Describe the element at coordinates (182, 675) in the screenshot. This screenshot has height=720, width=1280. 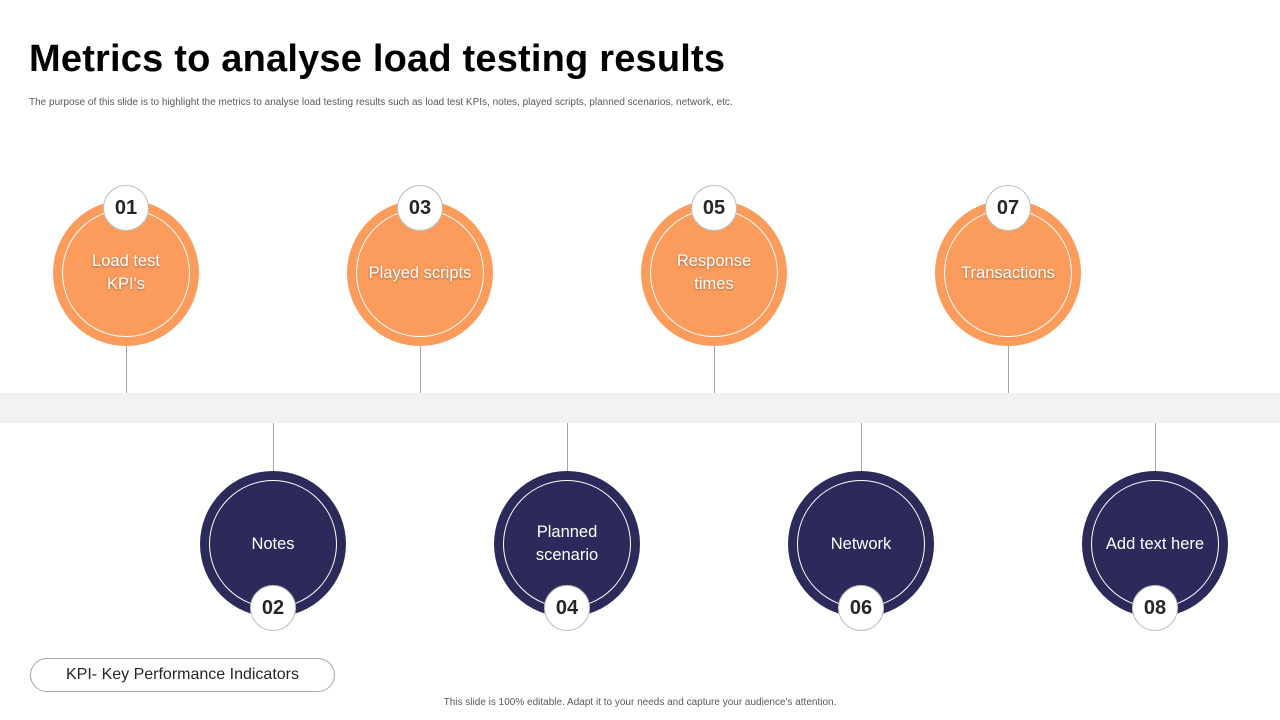
I see `kpi-definition-note: KPI- Key Performance Indicators` at that location.